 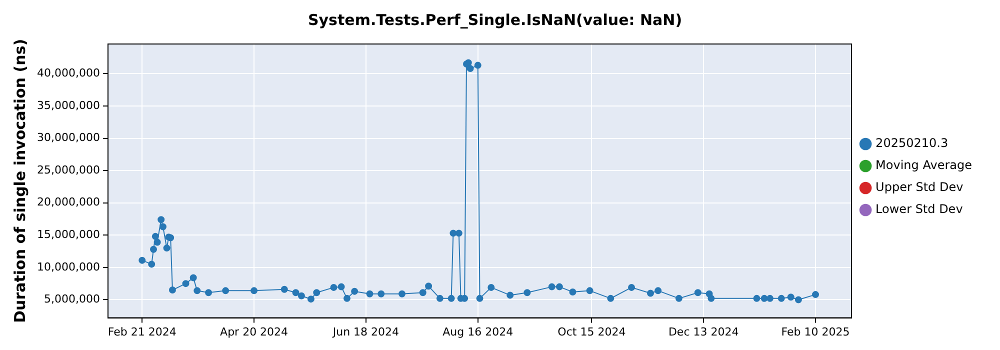 I want to click on x-tick-label: Jun 18 2024, so click(x=366, y=331).